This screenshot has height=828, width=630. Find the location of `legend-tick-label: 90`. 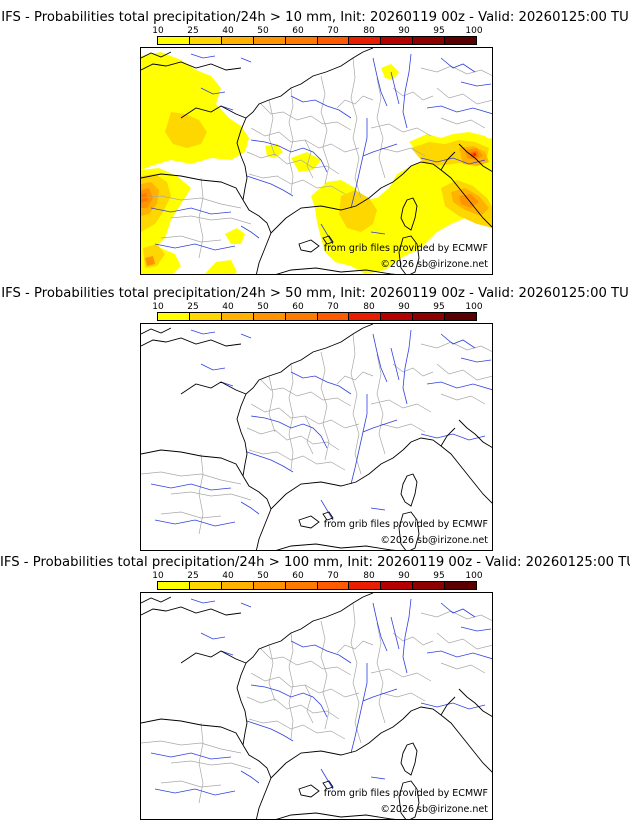

legend-tick-label: 90 is located at coordinates (404, 31).